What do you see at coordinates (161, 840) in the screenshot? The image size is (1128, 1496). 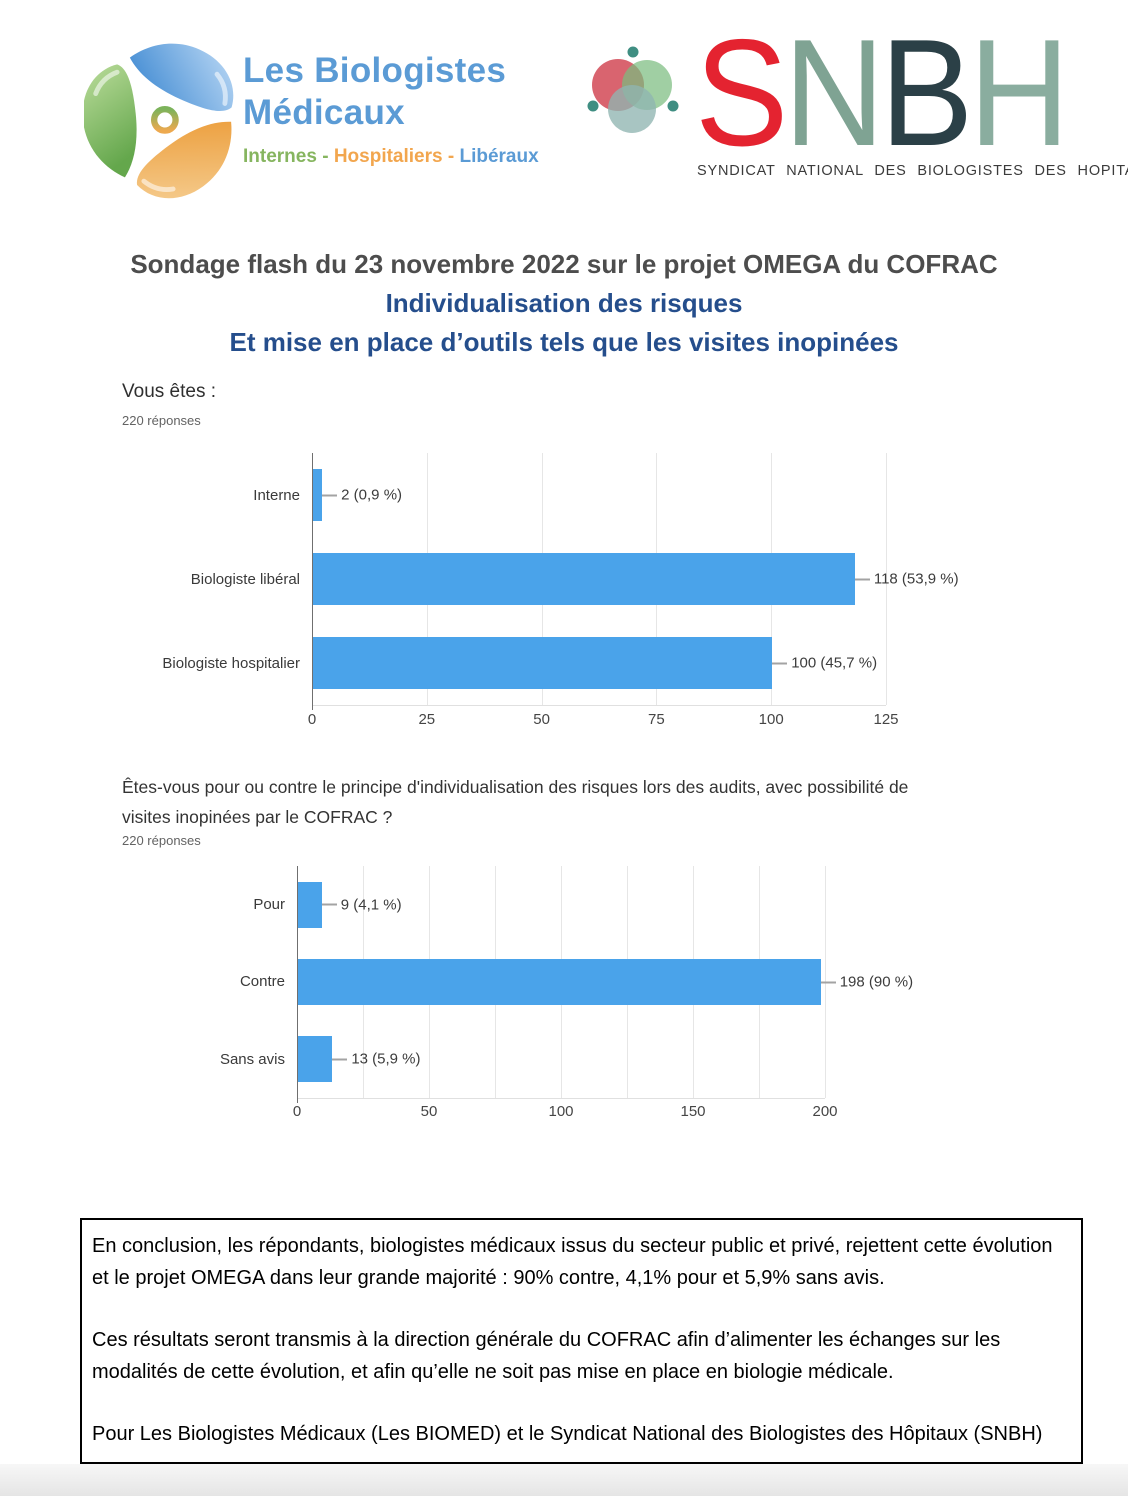 I see `chart2-response-count: 220 réponses` at bounding box center [161, 840].